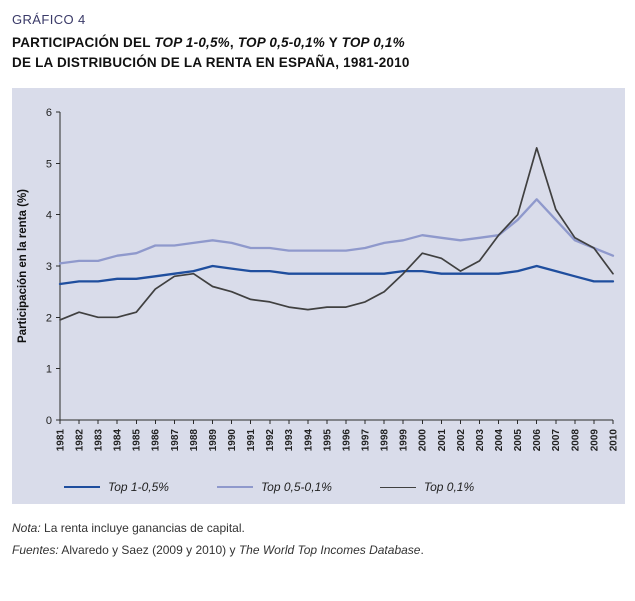 The width and height of the screenshot is (635, 601). I want to click on x-tick-label: 1989, so click(213, 440).